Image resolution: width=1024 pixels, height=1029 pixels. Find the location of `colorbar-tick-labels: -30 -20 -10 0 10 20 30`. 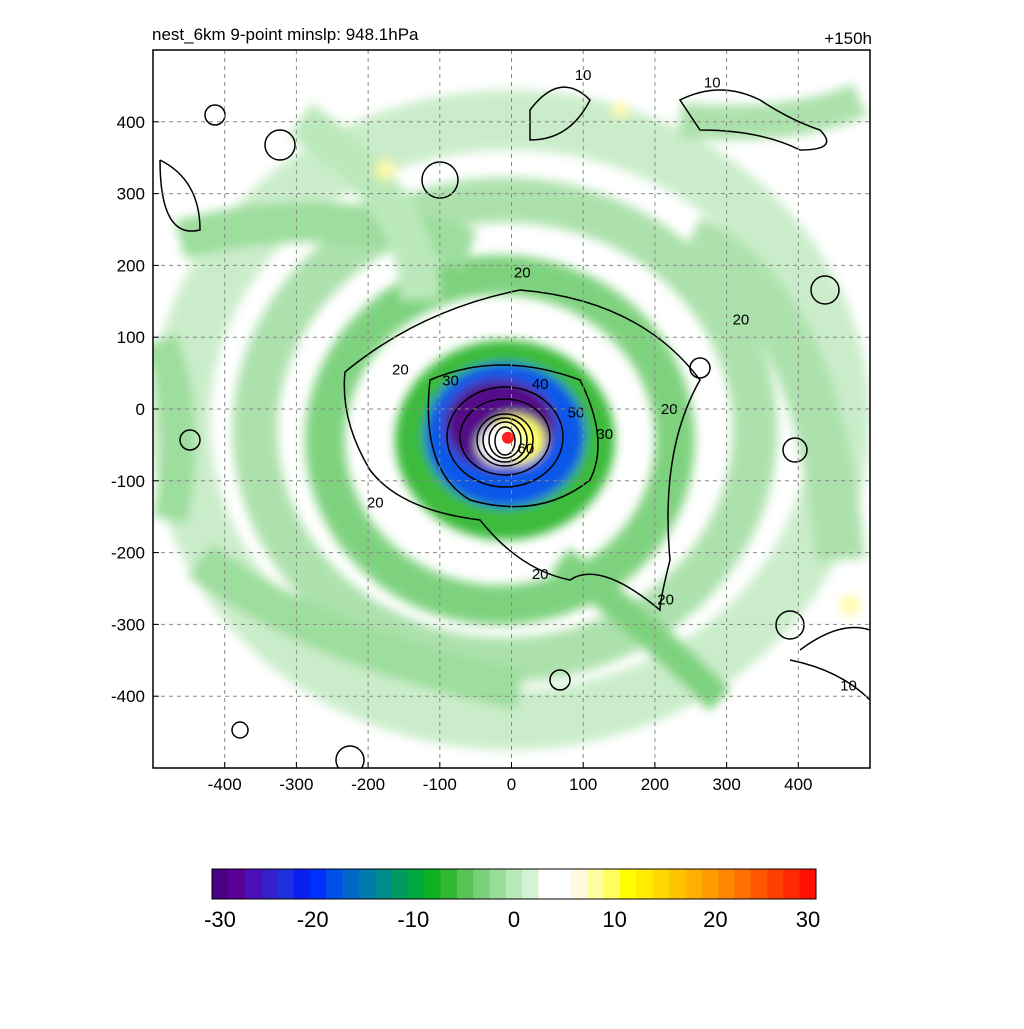

colorbar-tick-labels: -30 -20 -10 0 10 20 30 is located at coordinates (512, 919).